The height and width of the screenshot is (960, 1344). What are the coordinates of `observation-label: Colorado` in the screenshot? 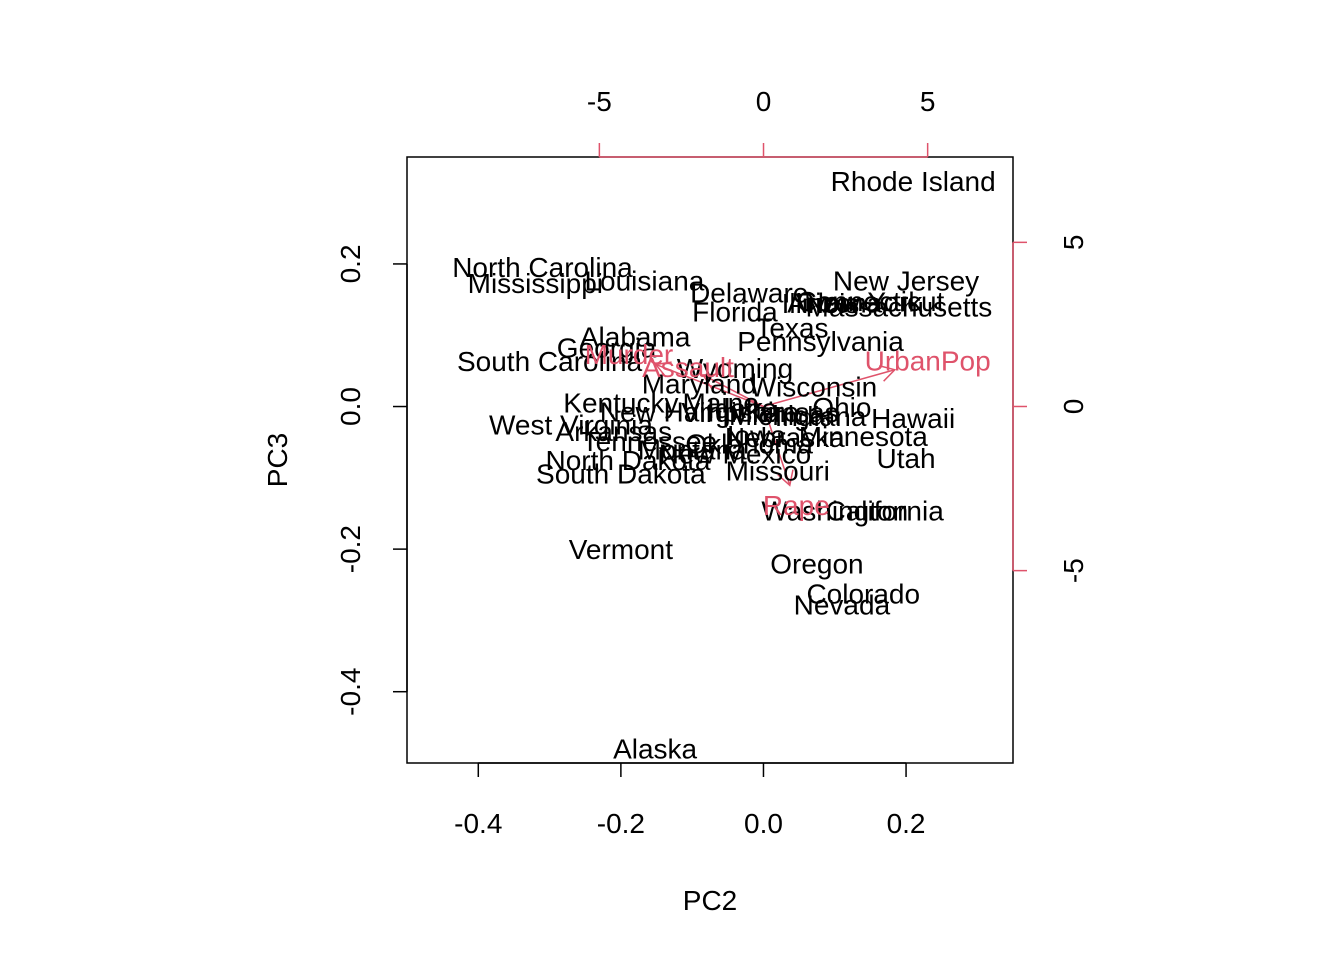 It's located at (863, 593).